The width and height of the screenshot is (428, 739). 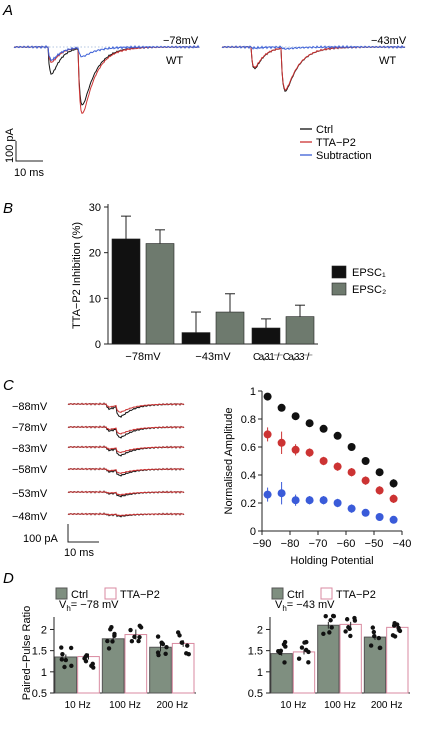 What do you see at coordinates (311, 605) in the screenshot?
I see `vh-value: = −43 mV` at bounding box center [311, 605].